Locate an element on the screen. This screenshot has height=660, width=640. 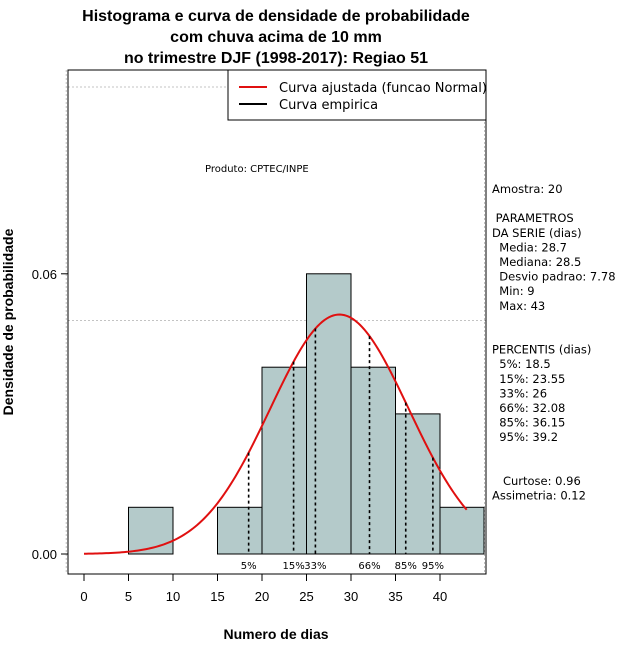
percentile-label: 33% is located at coordinates (315, 566).